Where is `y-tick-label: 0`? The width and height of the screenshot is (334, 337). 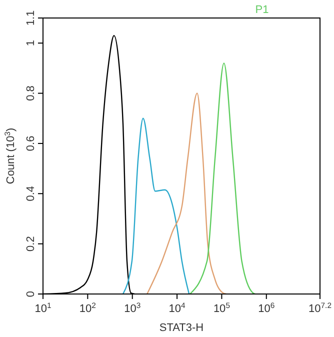 y-tick-label: 0 is located at coordinates (31, 294).